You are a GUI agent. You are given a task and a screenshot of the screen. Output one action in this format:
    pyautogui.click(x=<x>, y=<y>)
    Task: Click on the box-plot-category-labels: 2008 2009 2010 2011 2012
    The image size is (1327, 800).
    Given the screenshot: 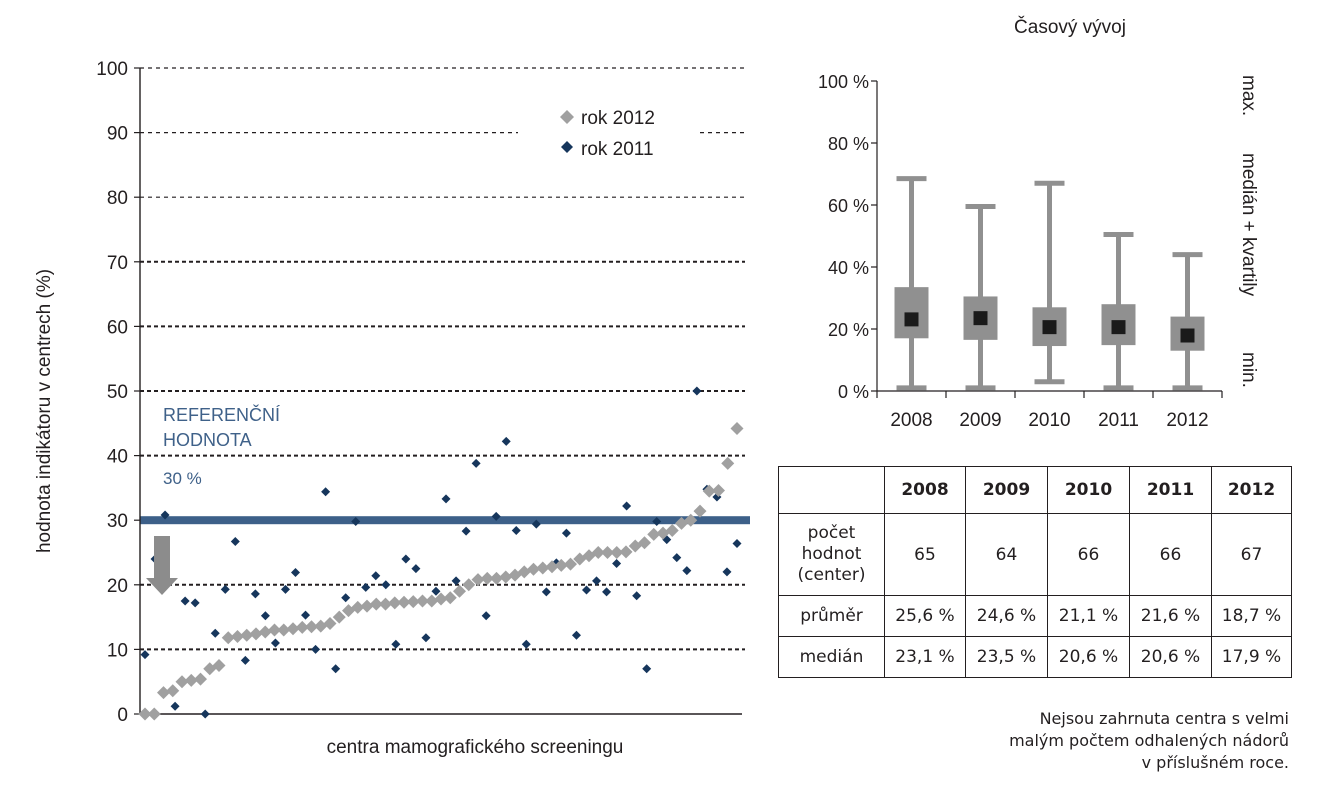 What is the action you would take?
    pyautogui.click(x=1049, y=420)
    